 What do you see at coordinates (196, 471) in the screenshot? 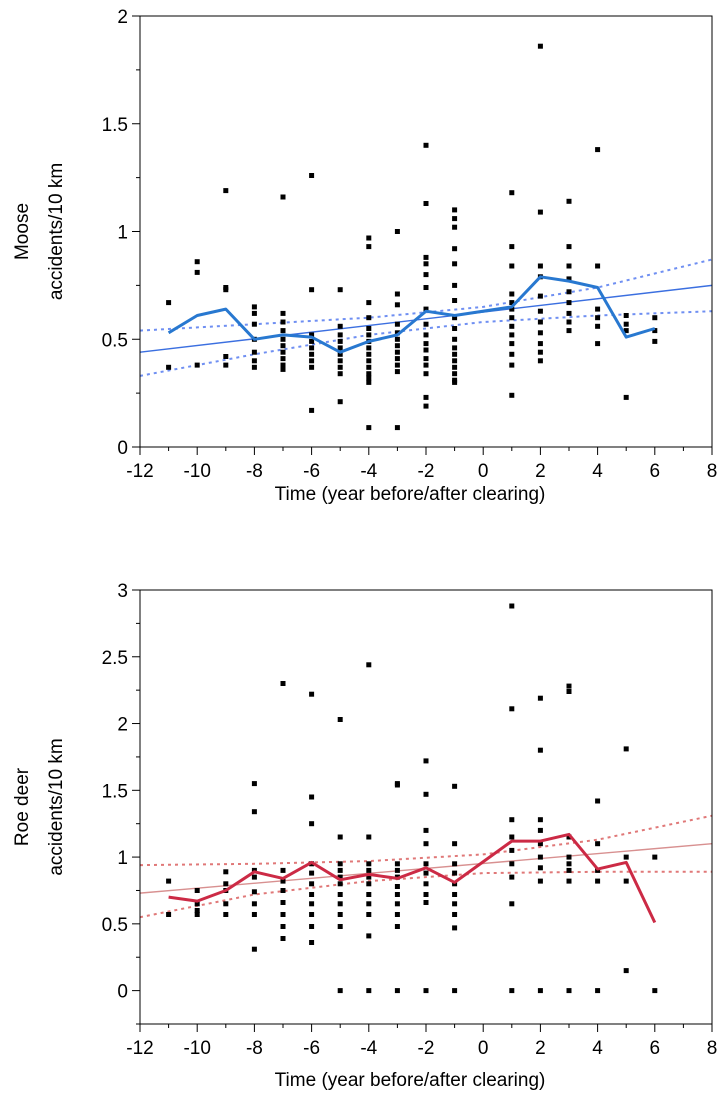
I see `moose-x-tick-label: -10` at bounding box center [196, 471].